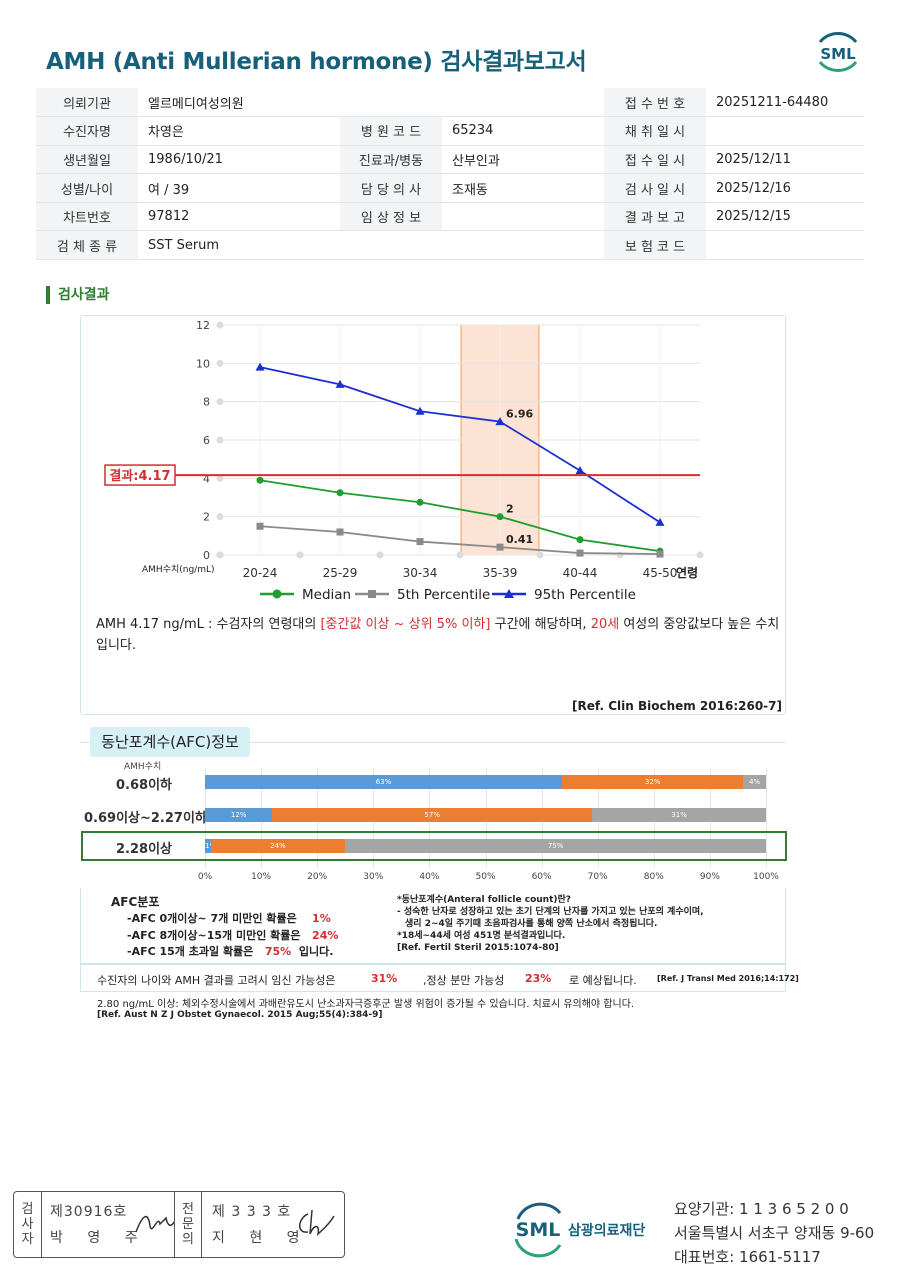  I want to click on sml-logo: SML, so click(838, 52).